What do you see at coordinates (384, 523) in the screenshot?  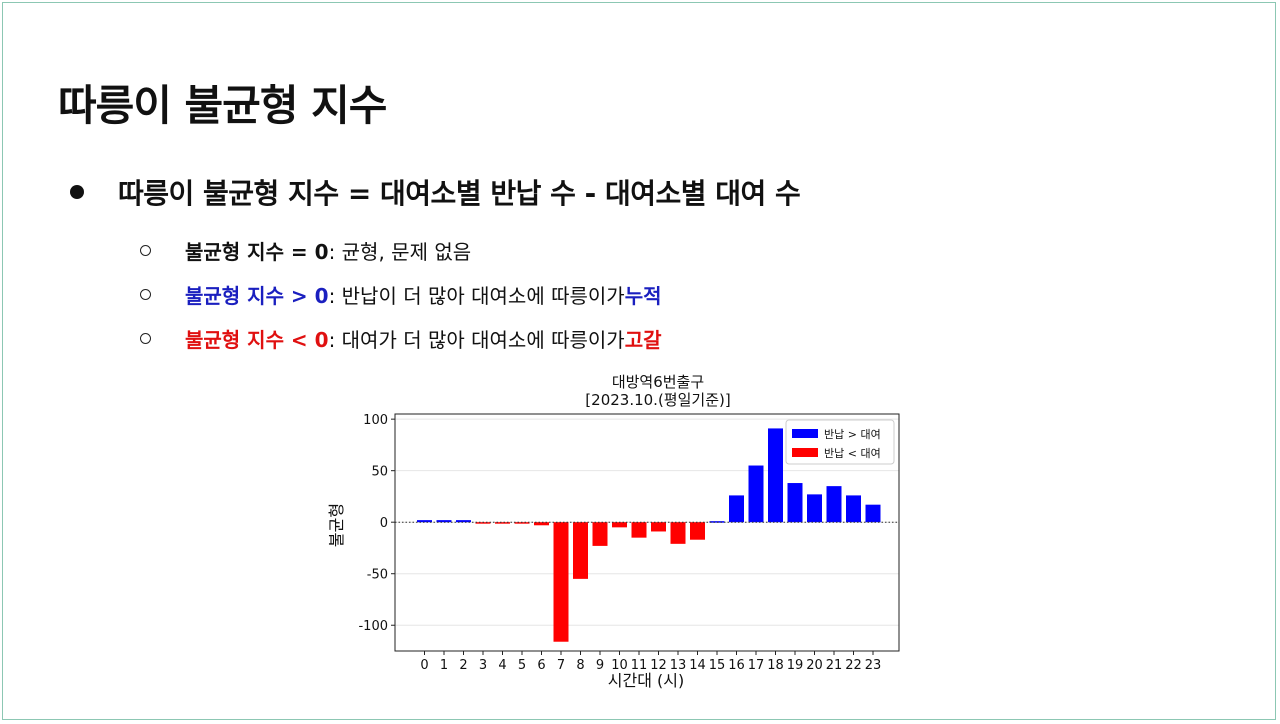 I see `y-tick-label: 0` at bounding box center [384, 523].